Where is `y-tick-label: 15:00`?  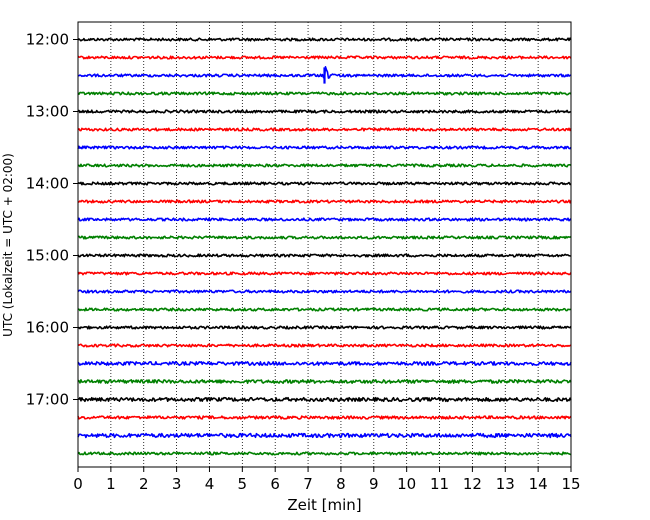 y-tick-label: 15:00 is located at coordinates (47, 256).